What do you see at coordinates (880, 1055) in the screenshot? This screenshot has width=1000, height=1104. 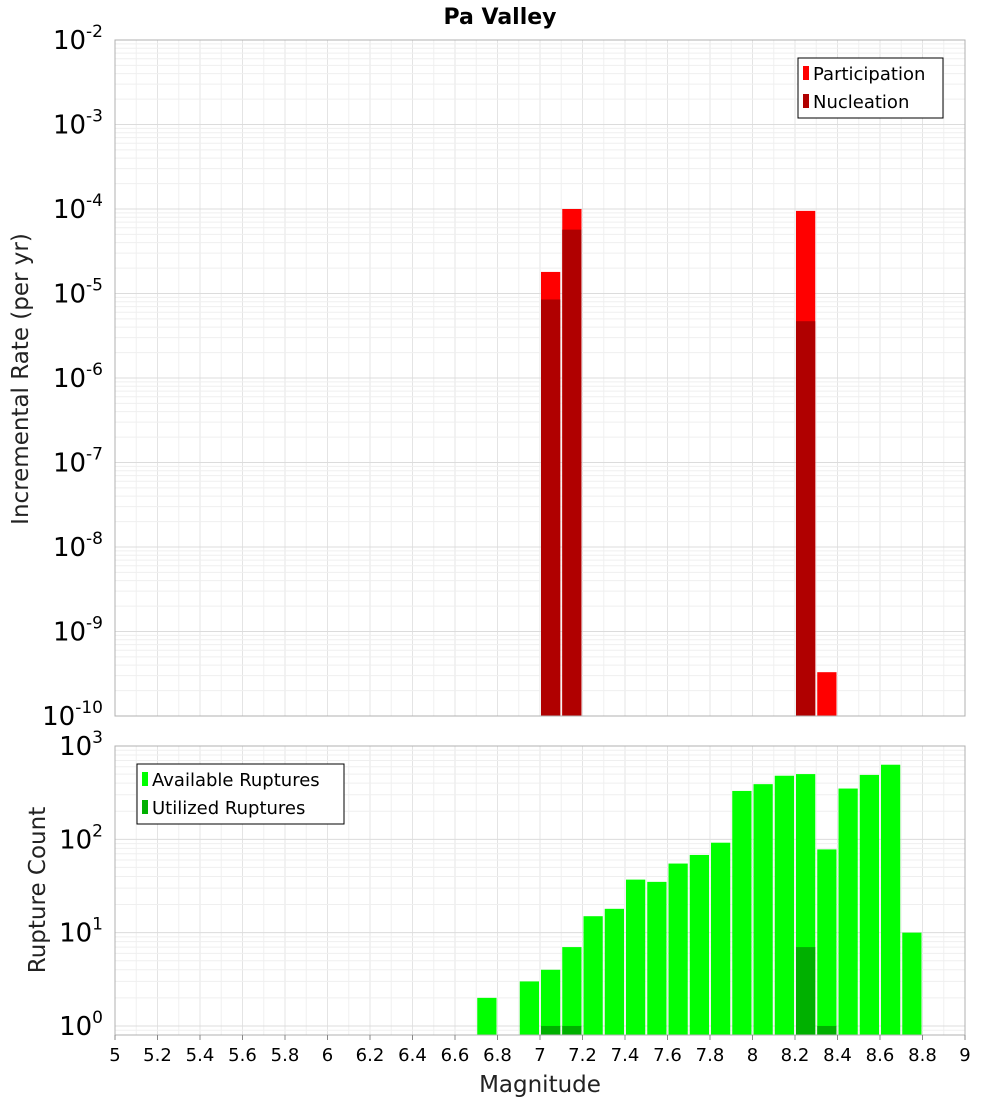 I see `x-tick-label: 8.6` at bounding box center [880, 1055].